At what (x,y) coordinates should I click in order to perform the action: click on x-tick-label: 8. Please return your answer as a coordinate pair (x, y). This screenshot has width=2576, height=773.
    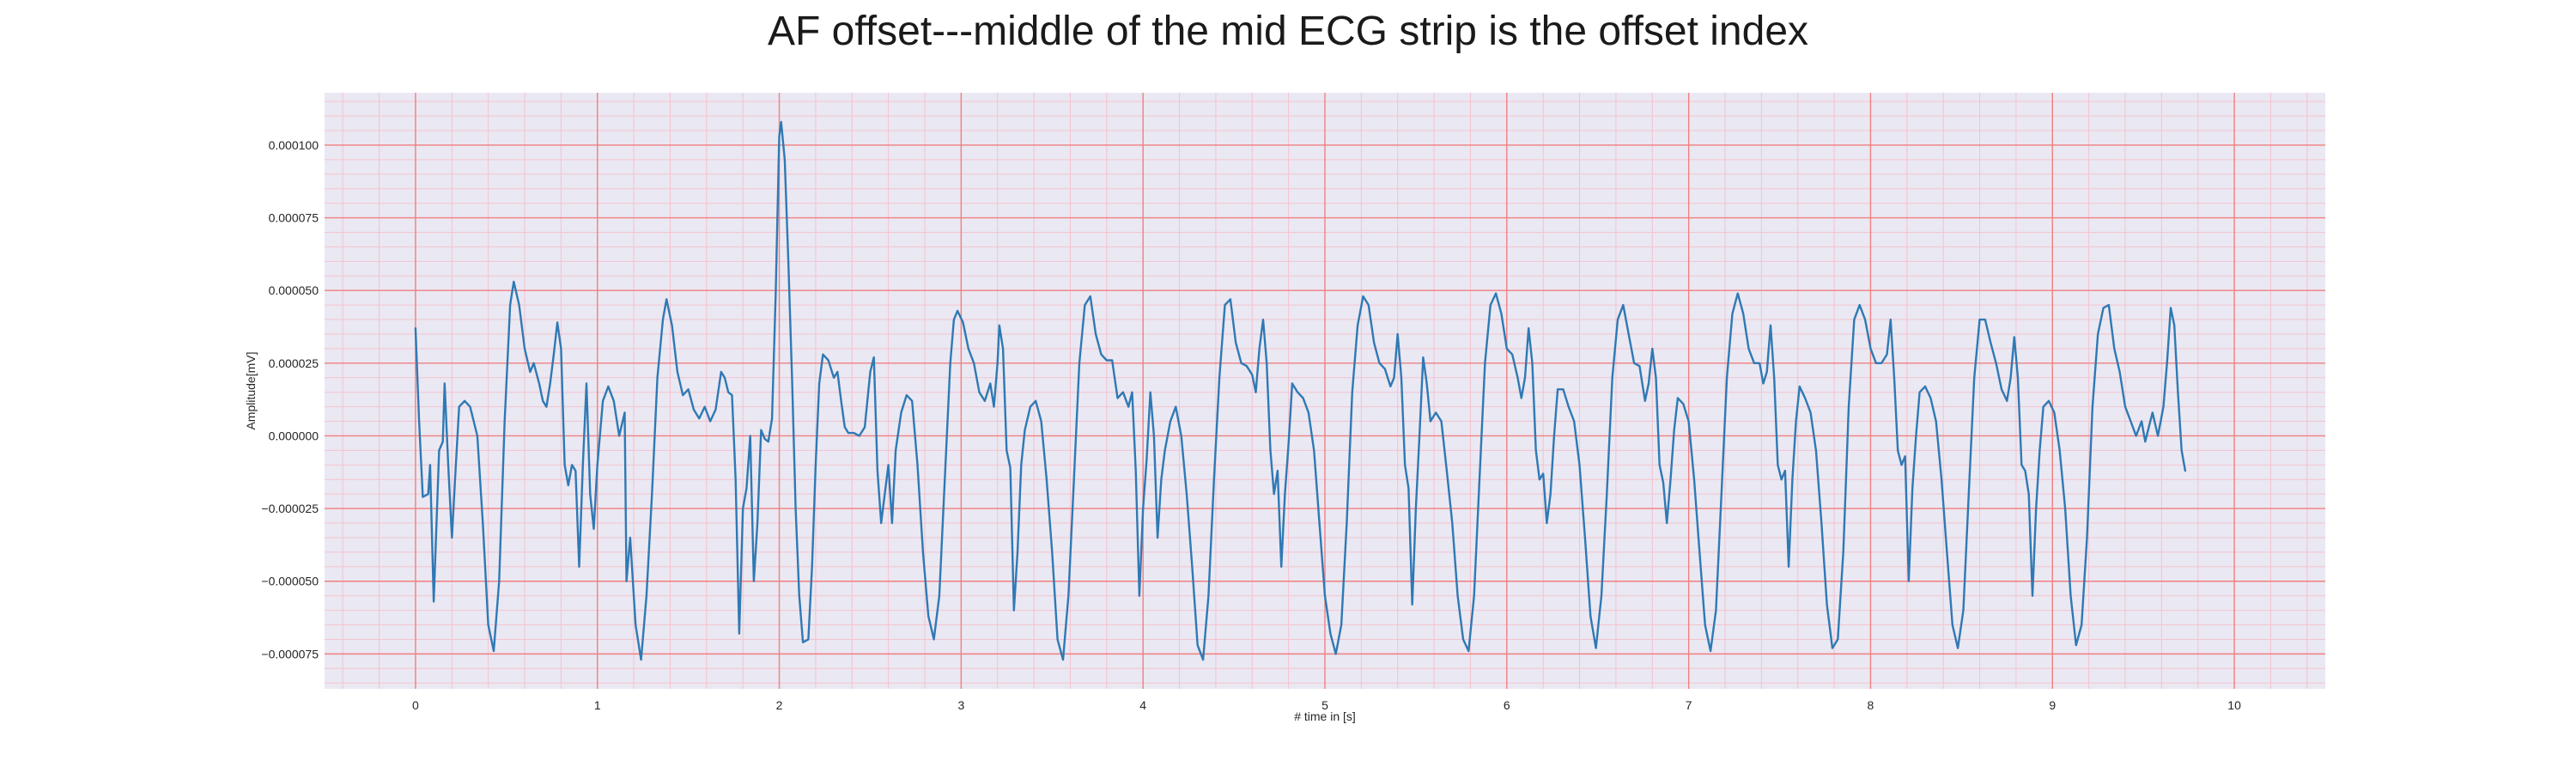
    Looking at the image, I should click on (1871, 705).